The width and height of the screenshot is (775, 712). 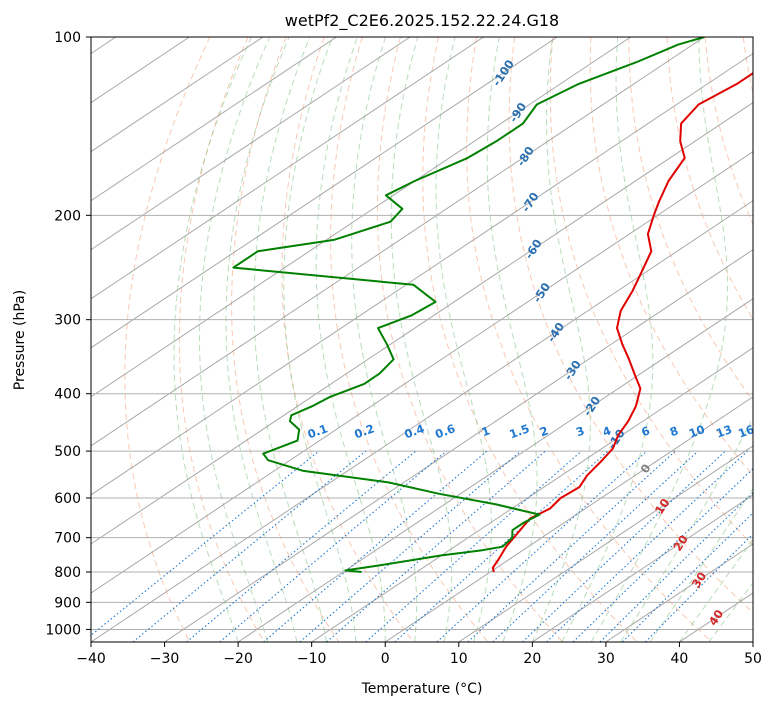 What do you see at coordinates (67, 321) in the screenshot?
I see `y-tick-label: 300` at bounding box center [67, 321].